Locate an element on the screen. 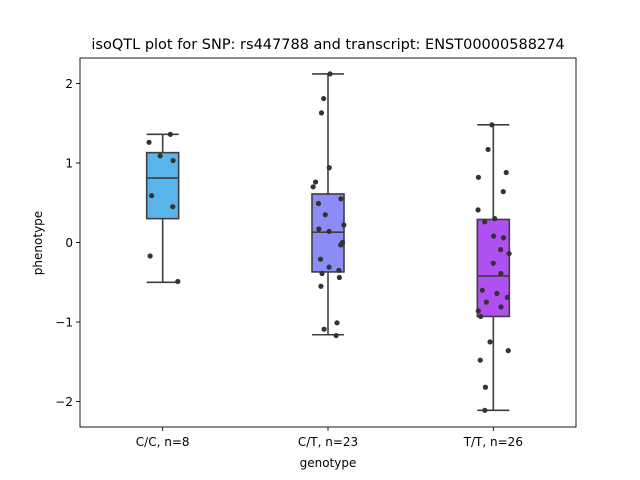 This screenshot has height=480, width=640. y-tick-label: −1 is located at coordinates (64, 323).